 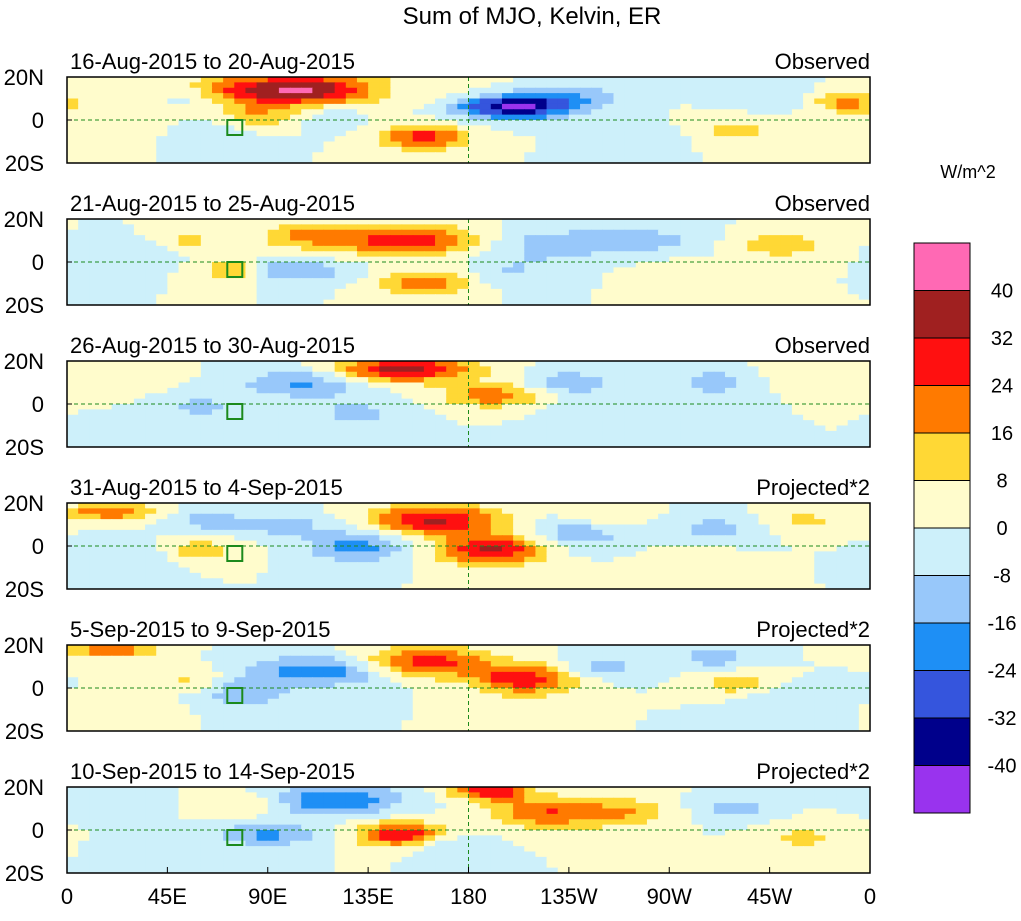 What do you see at coordinates (468, 120) in the screenshot?
I see `panel-1-field` at bounding box center [468, 120].